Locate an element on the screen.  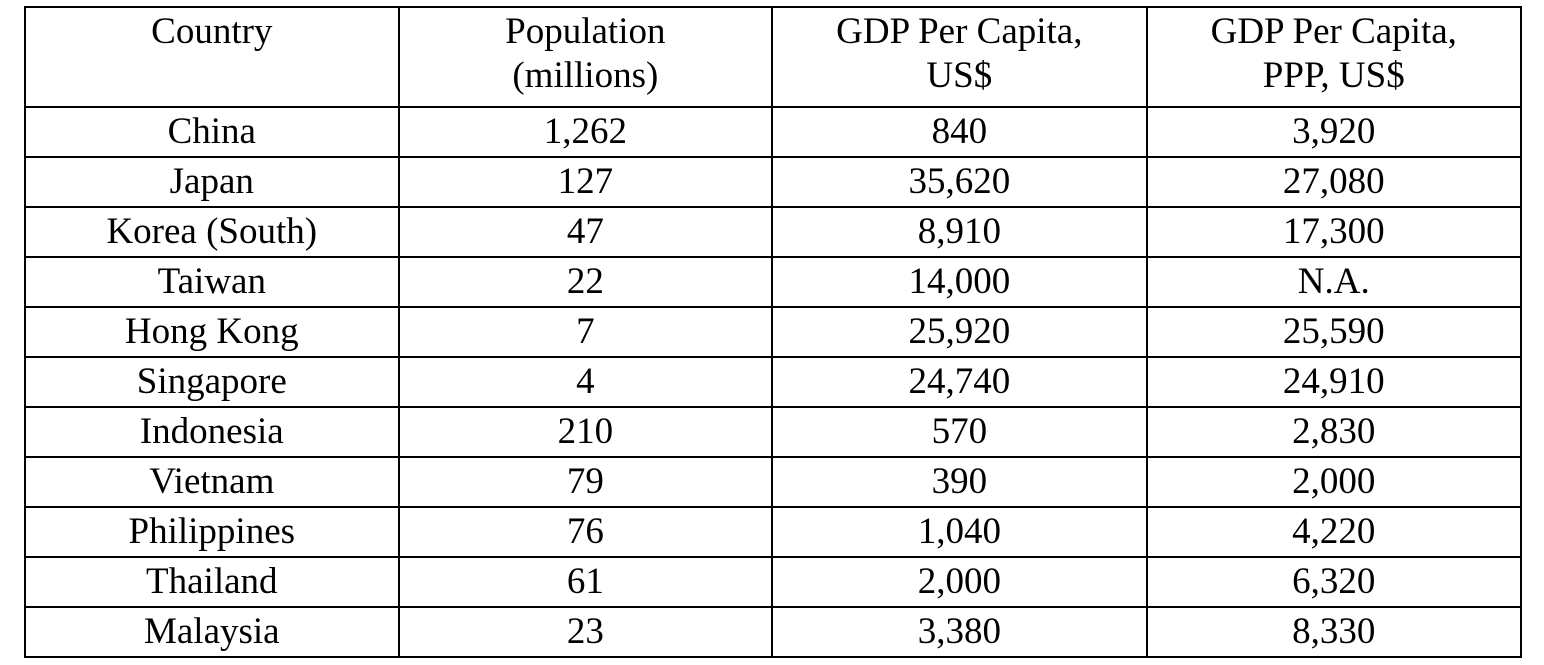
table-row: Indonesia 210 570 2,830 is located at coordinates (773, 432).